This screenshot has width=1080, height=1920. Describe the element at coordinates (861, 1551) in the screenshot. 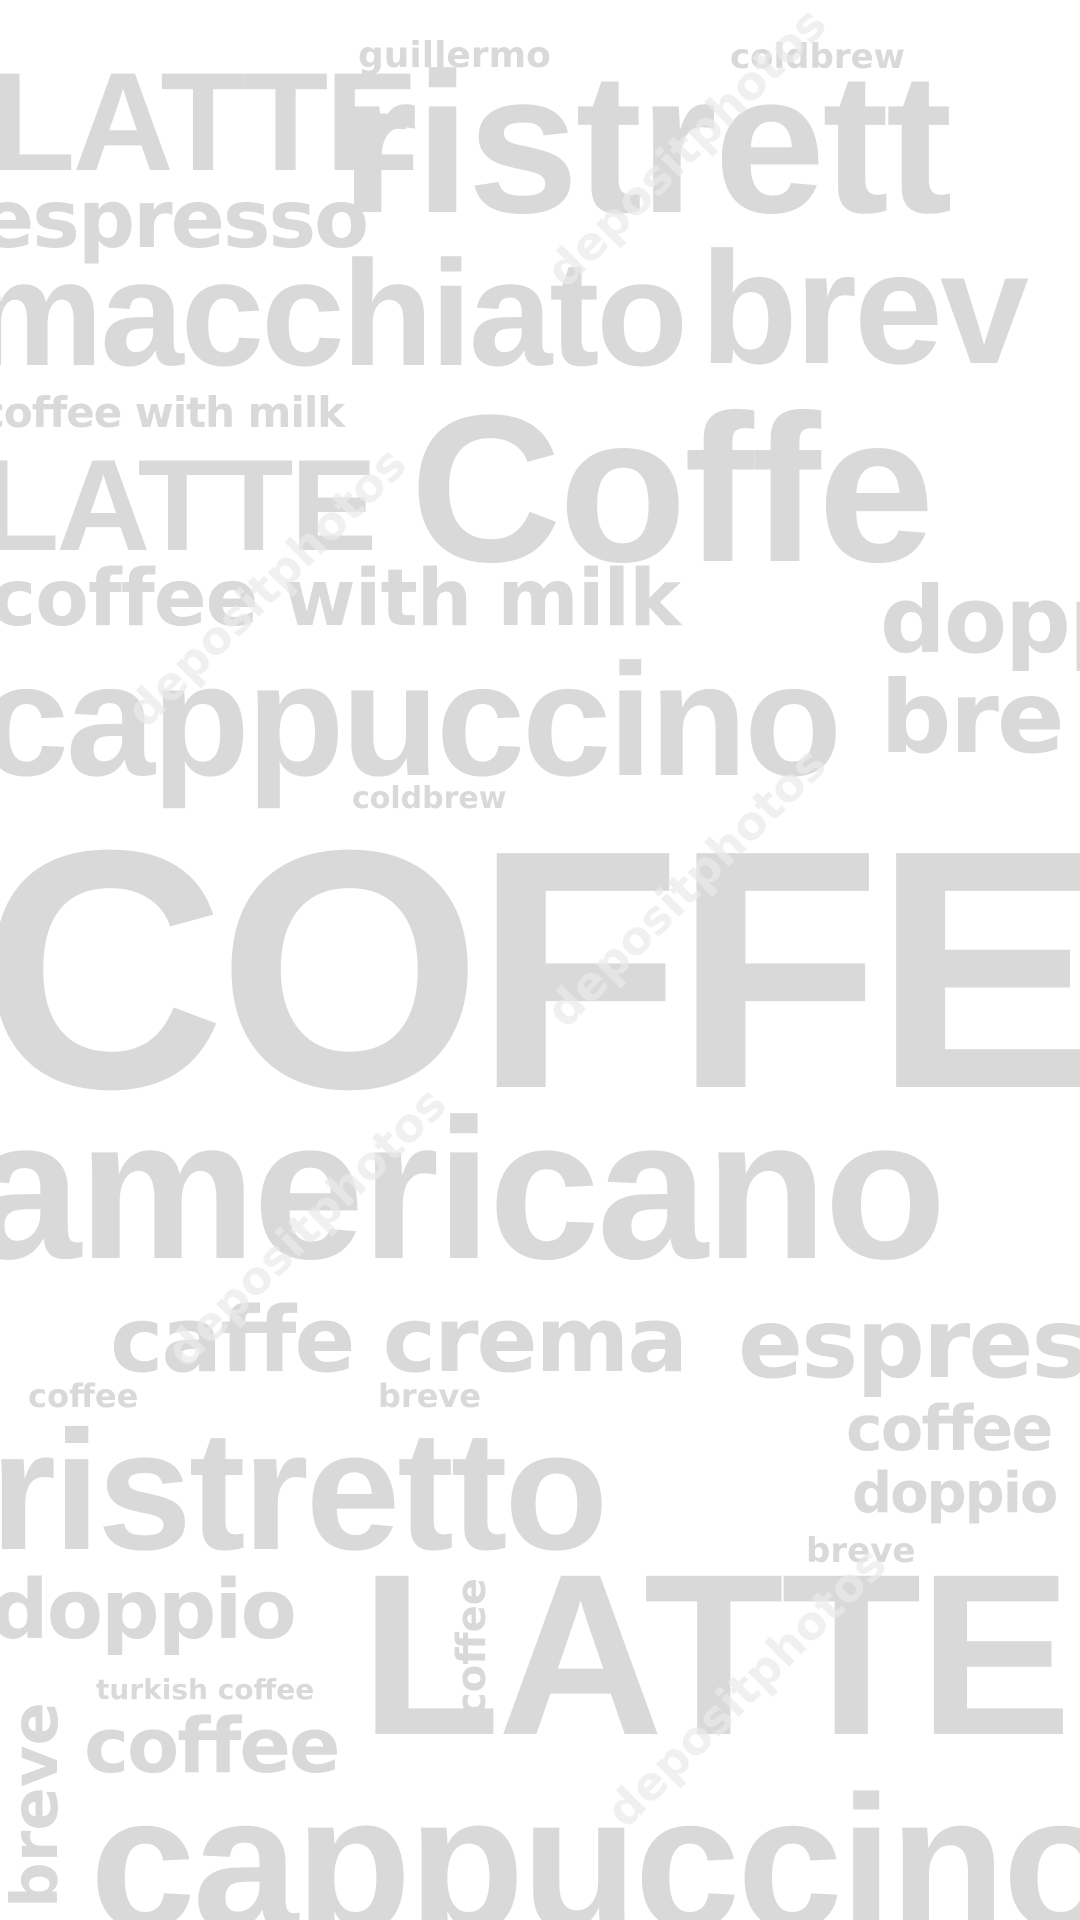

I see `word-breve: breve` at that location.